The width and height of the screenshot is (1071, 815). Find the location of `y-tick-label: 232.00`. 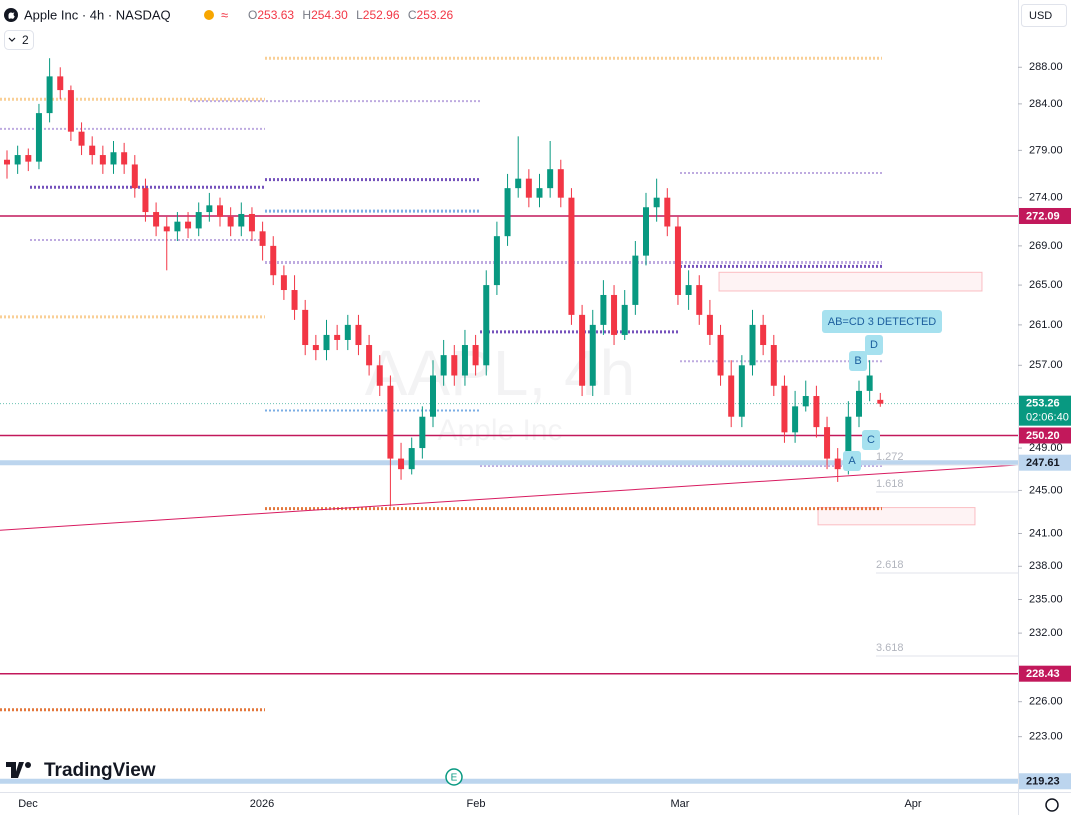

y-tick-label: 232.00 is located at coordinates (1046, 633).